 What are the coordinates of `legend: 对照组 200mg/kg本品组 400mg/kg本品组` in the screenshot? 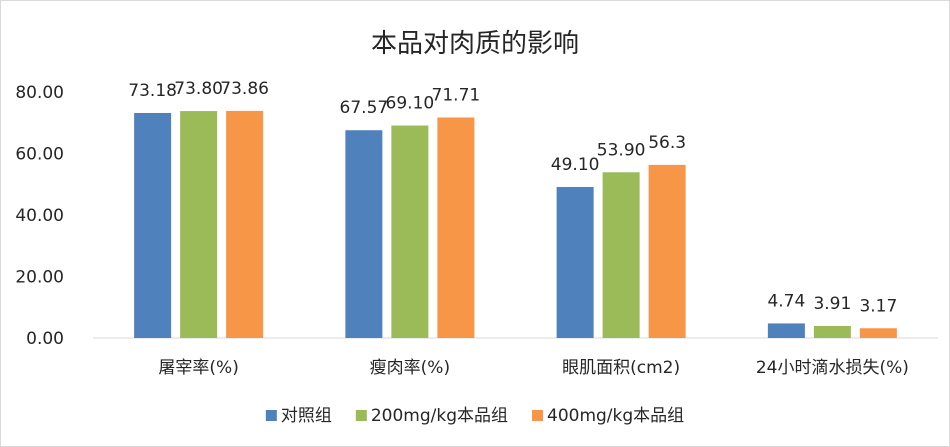 It's located at (474, 416).